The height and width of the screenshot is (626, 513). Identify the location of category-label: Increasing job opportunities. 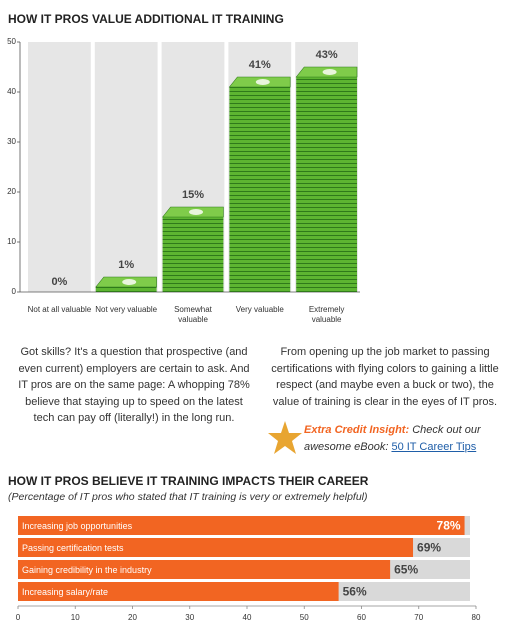
(77, 526).